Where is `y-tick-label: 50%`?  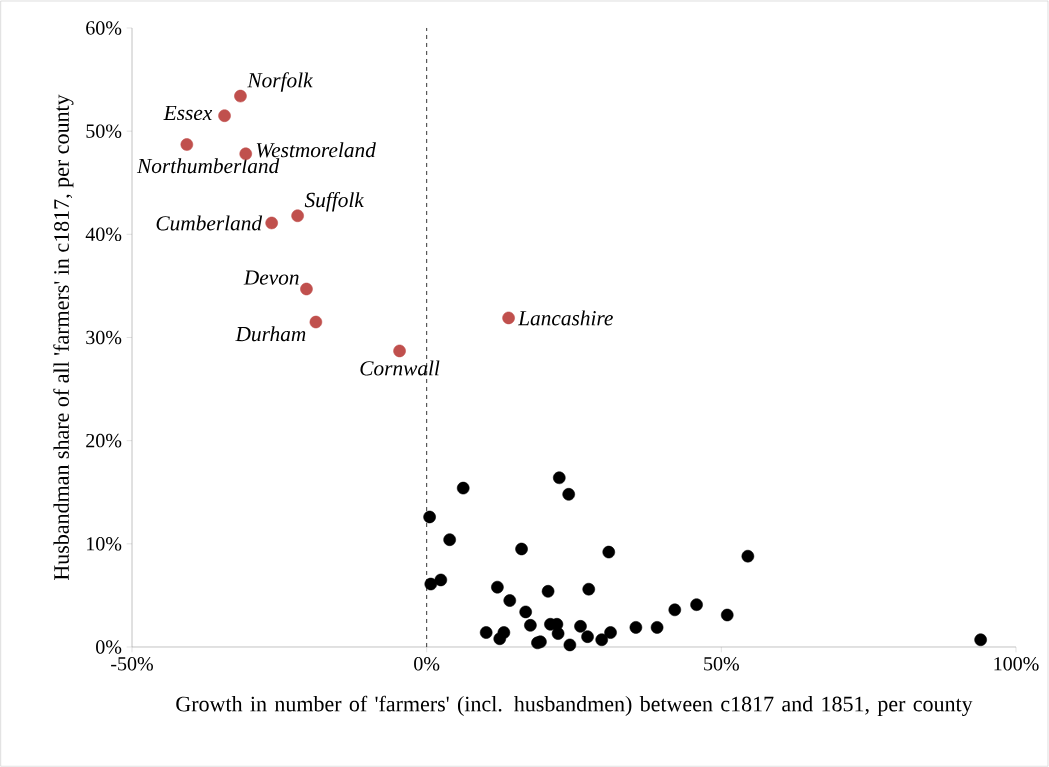 y-tick-label: 50% is located at coordinates (104, 131).